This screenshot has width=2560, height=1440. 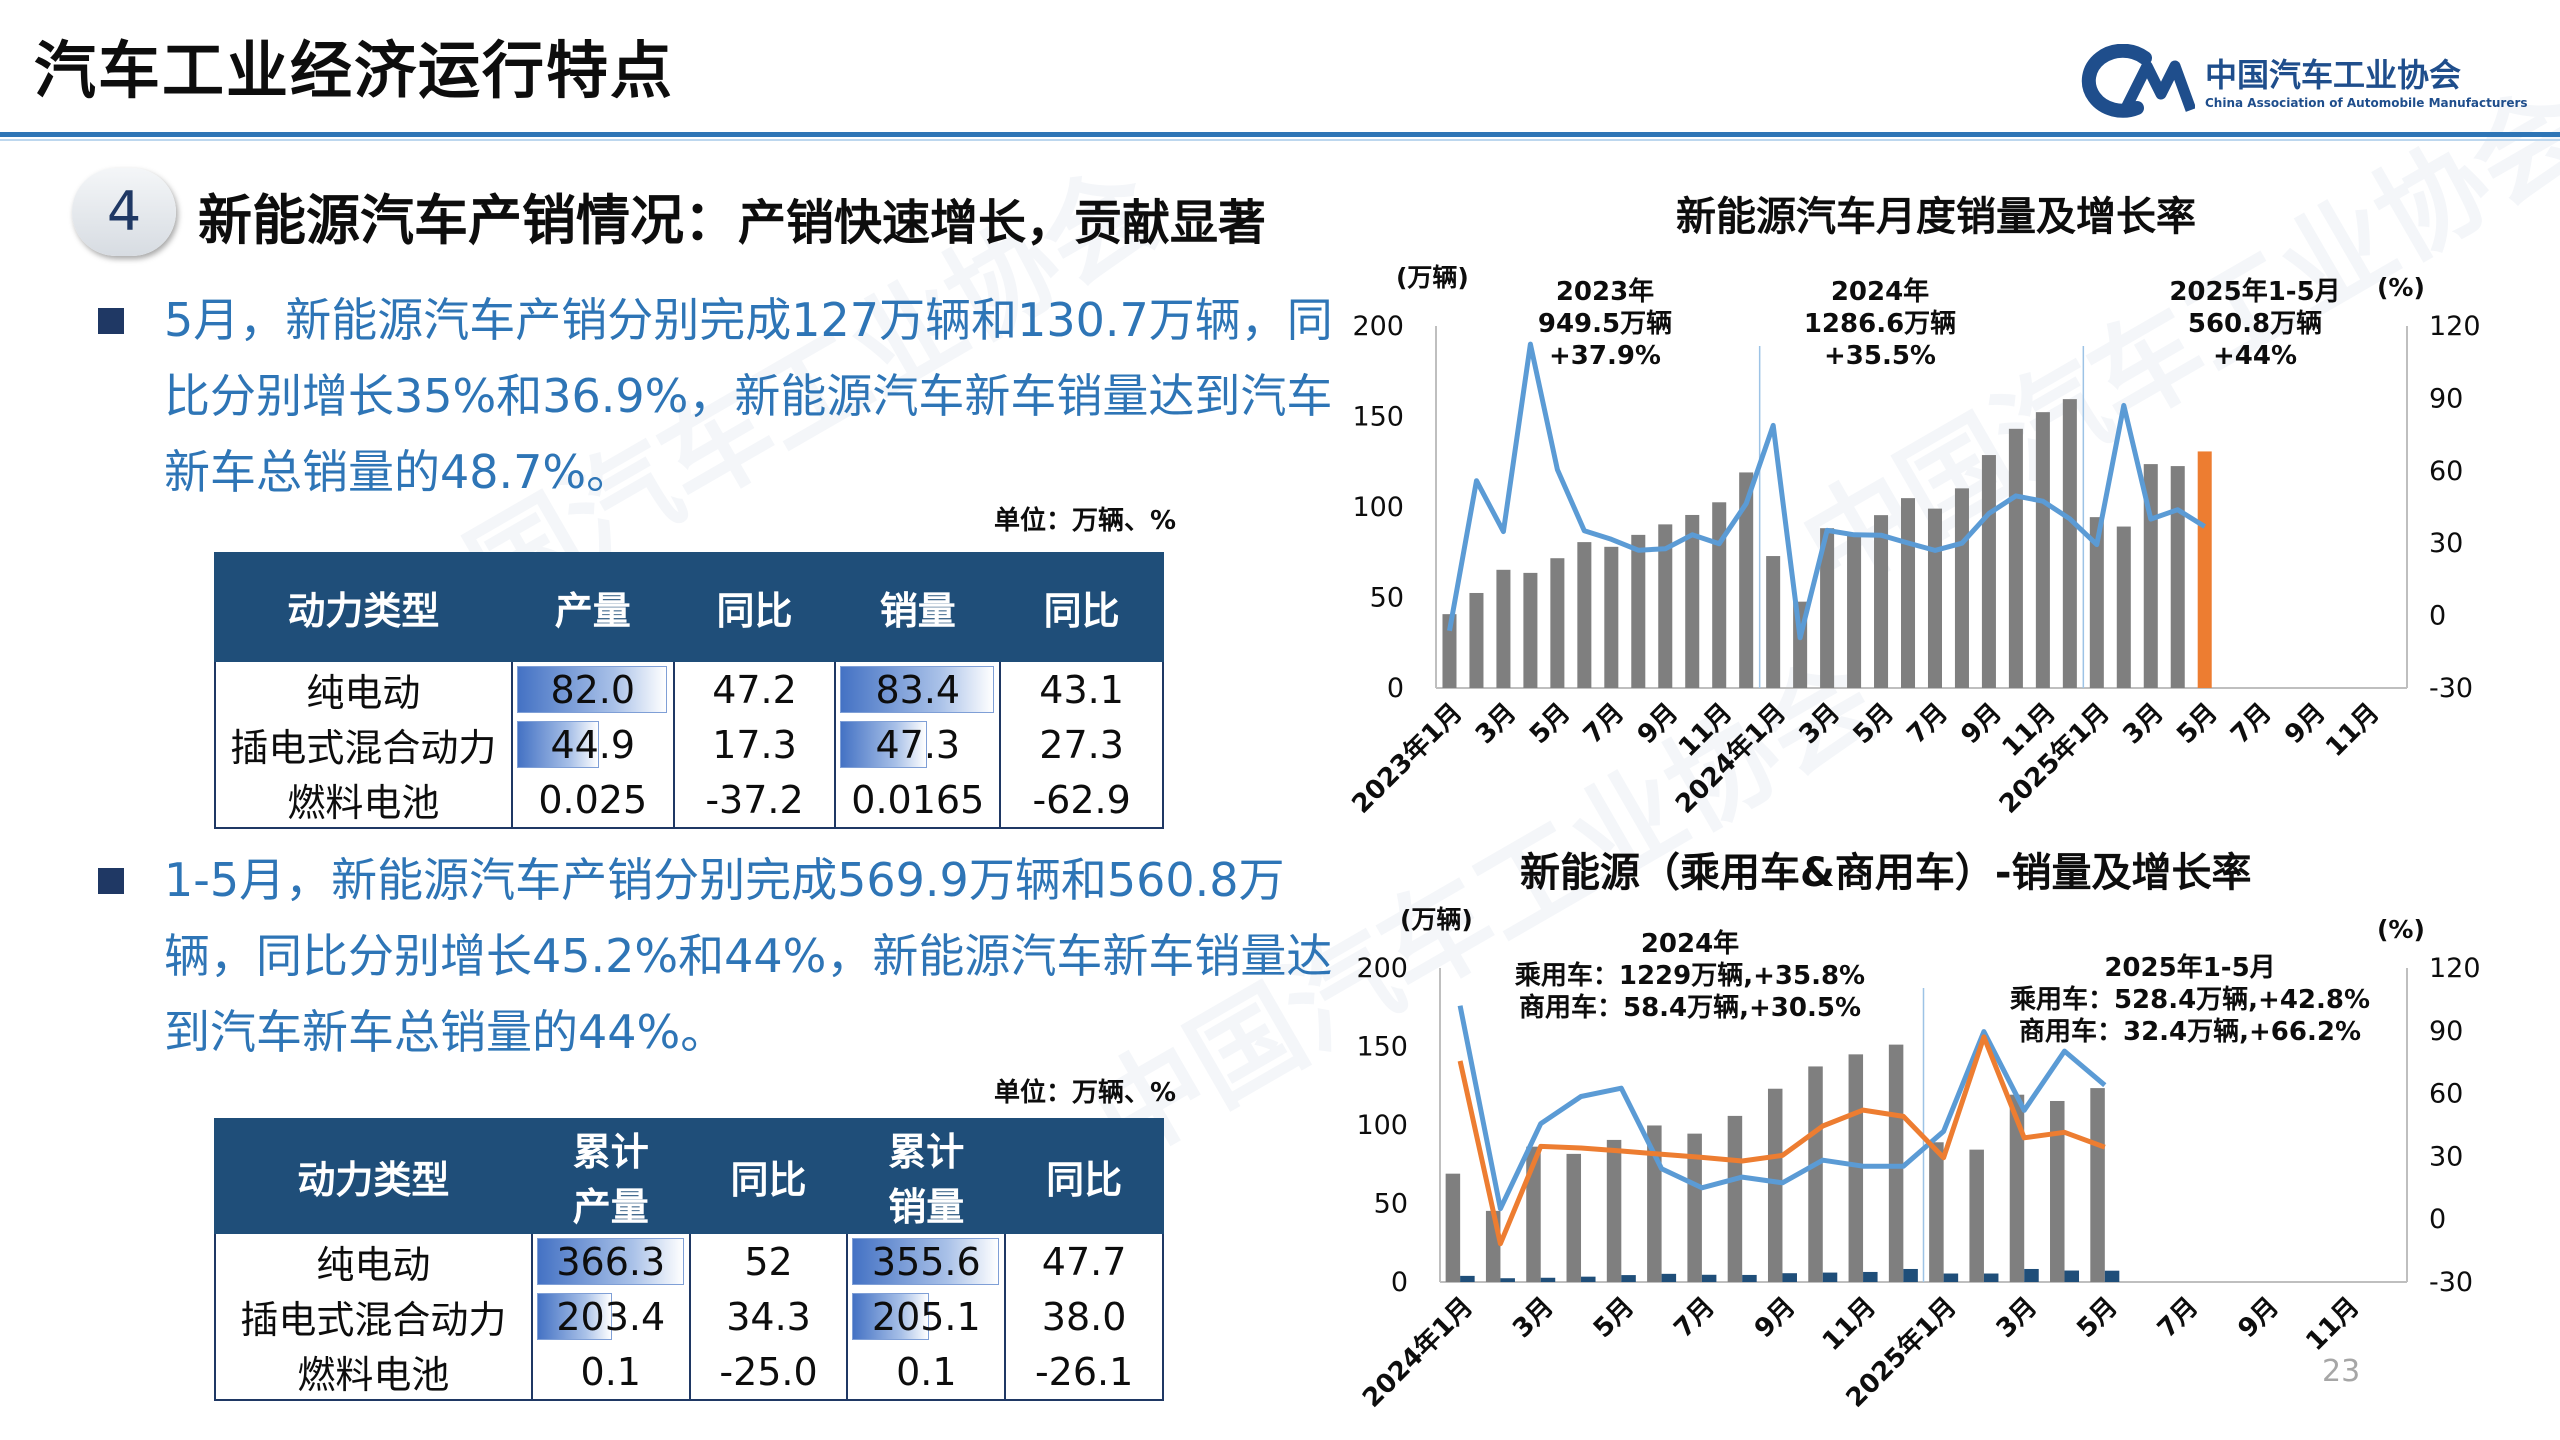 I want to click on production-yoy: 47.2, so click(x=754, y=688).